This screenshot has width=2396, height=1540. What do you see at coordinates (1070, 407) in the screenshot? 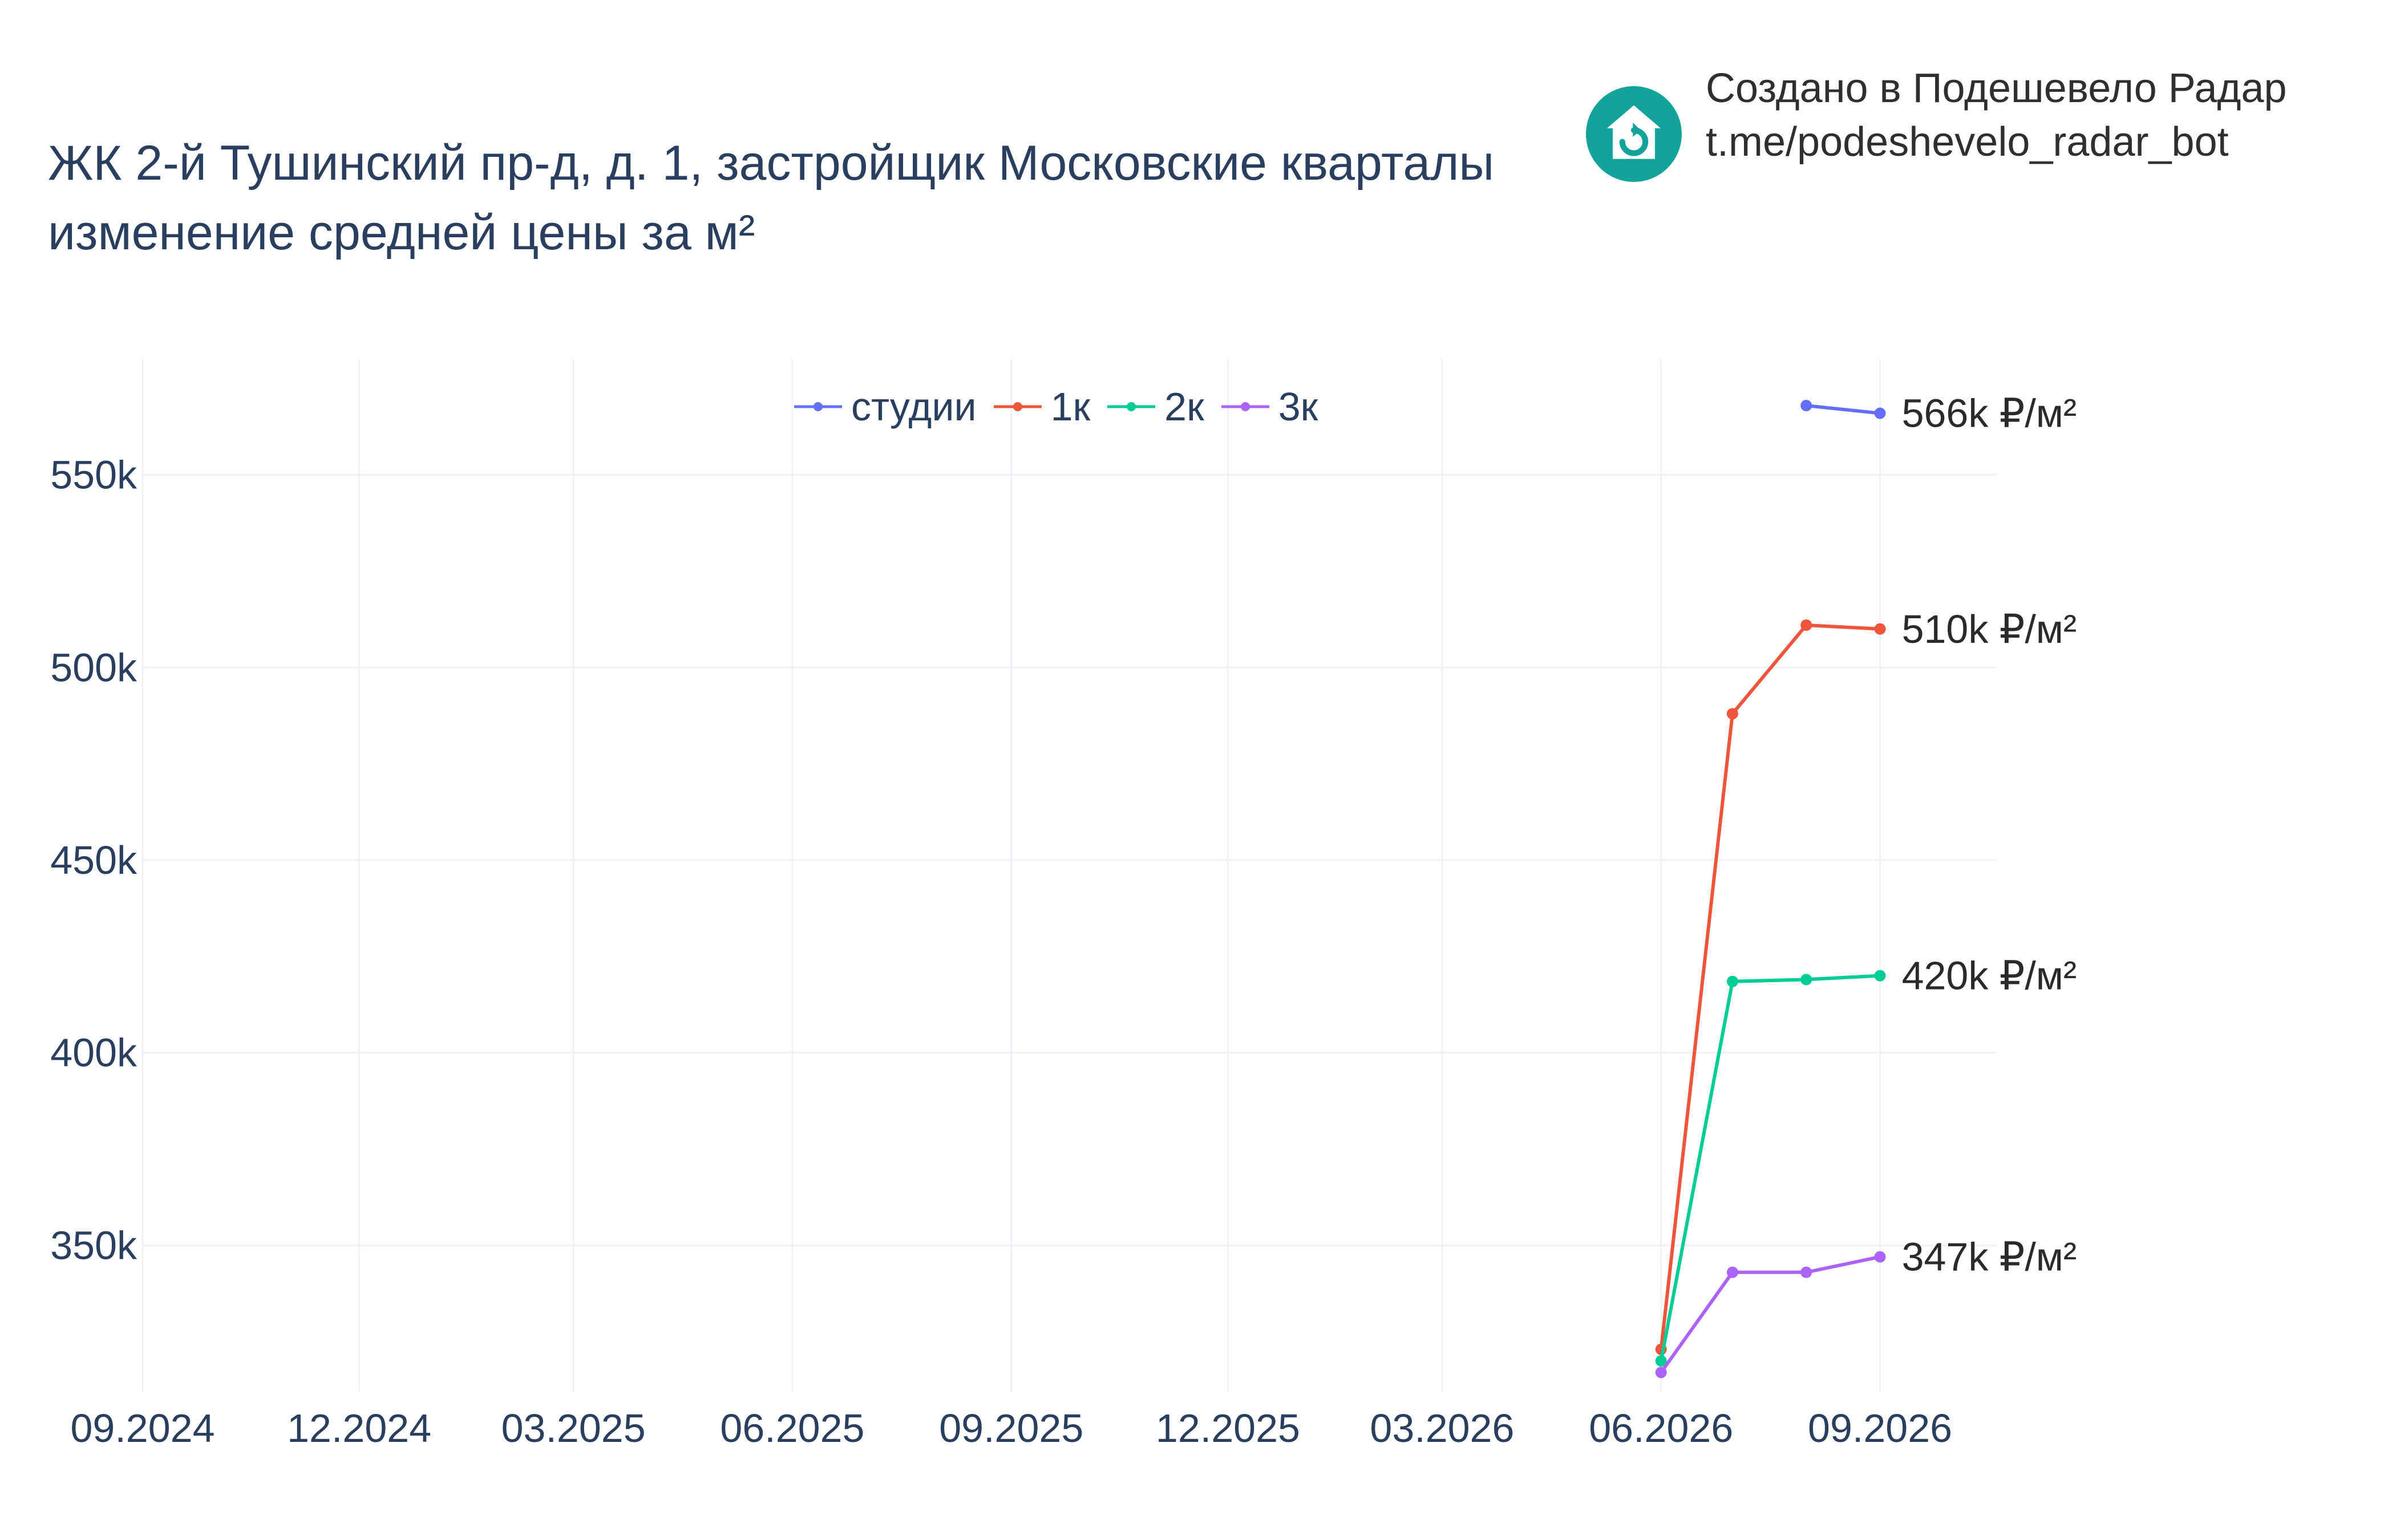
I see `legend-label: 1к` at bounding box center [1070, 407].